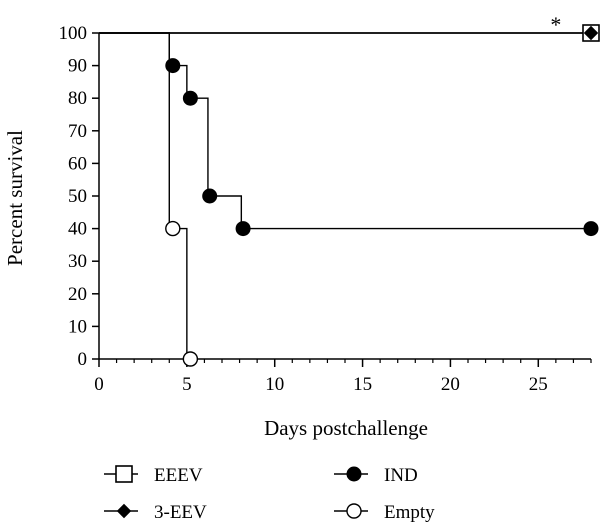  What do you see at coordinates (77, 98) in the screenshot?
I see `y-tick-label: 80` at bounding box center [77, 98].